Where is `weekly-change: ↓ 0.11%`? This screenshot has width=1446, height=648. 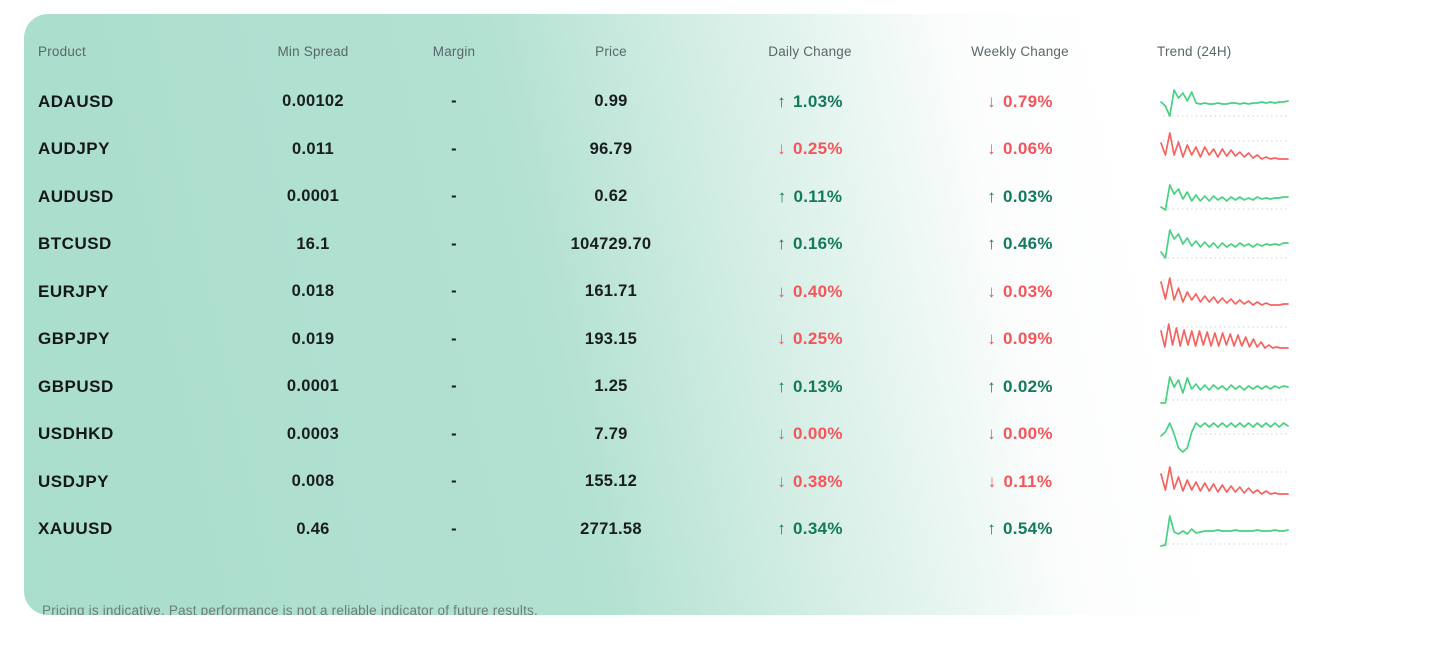 weekly-change: ↓ 0.11% is located at coordinates (1020, 482).